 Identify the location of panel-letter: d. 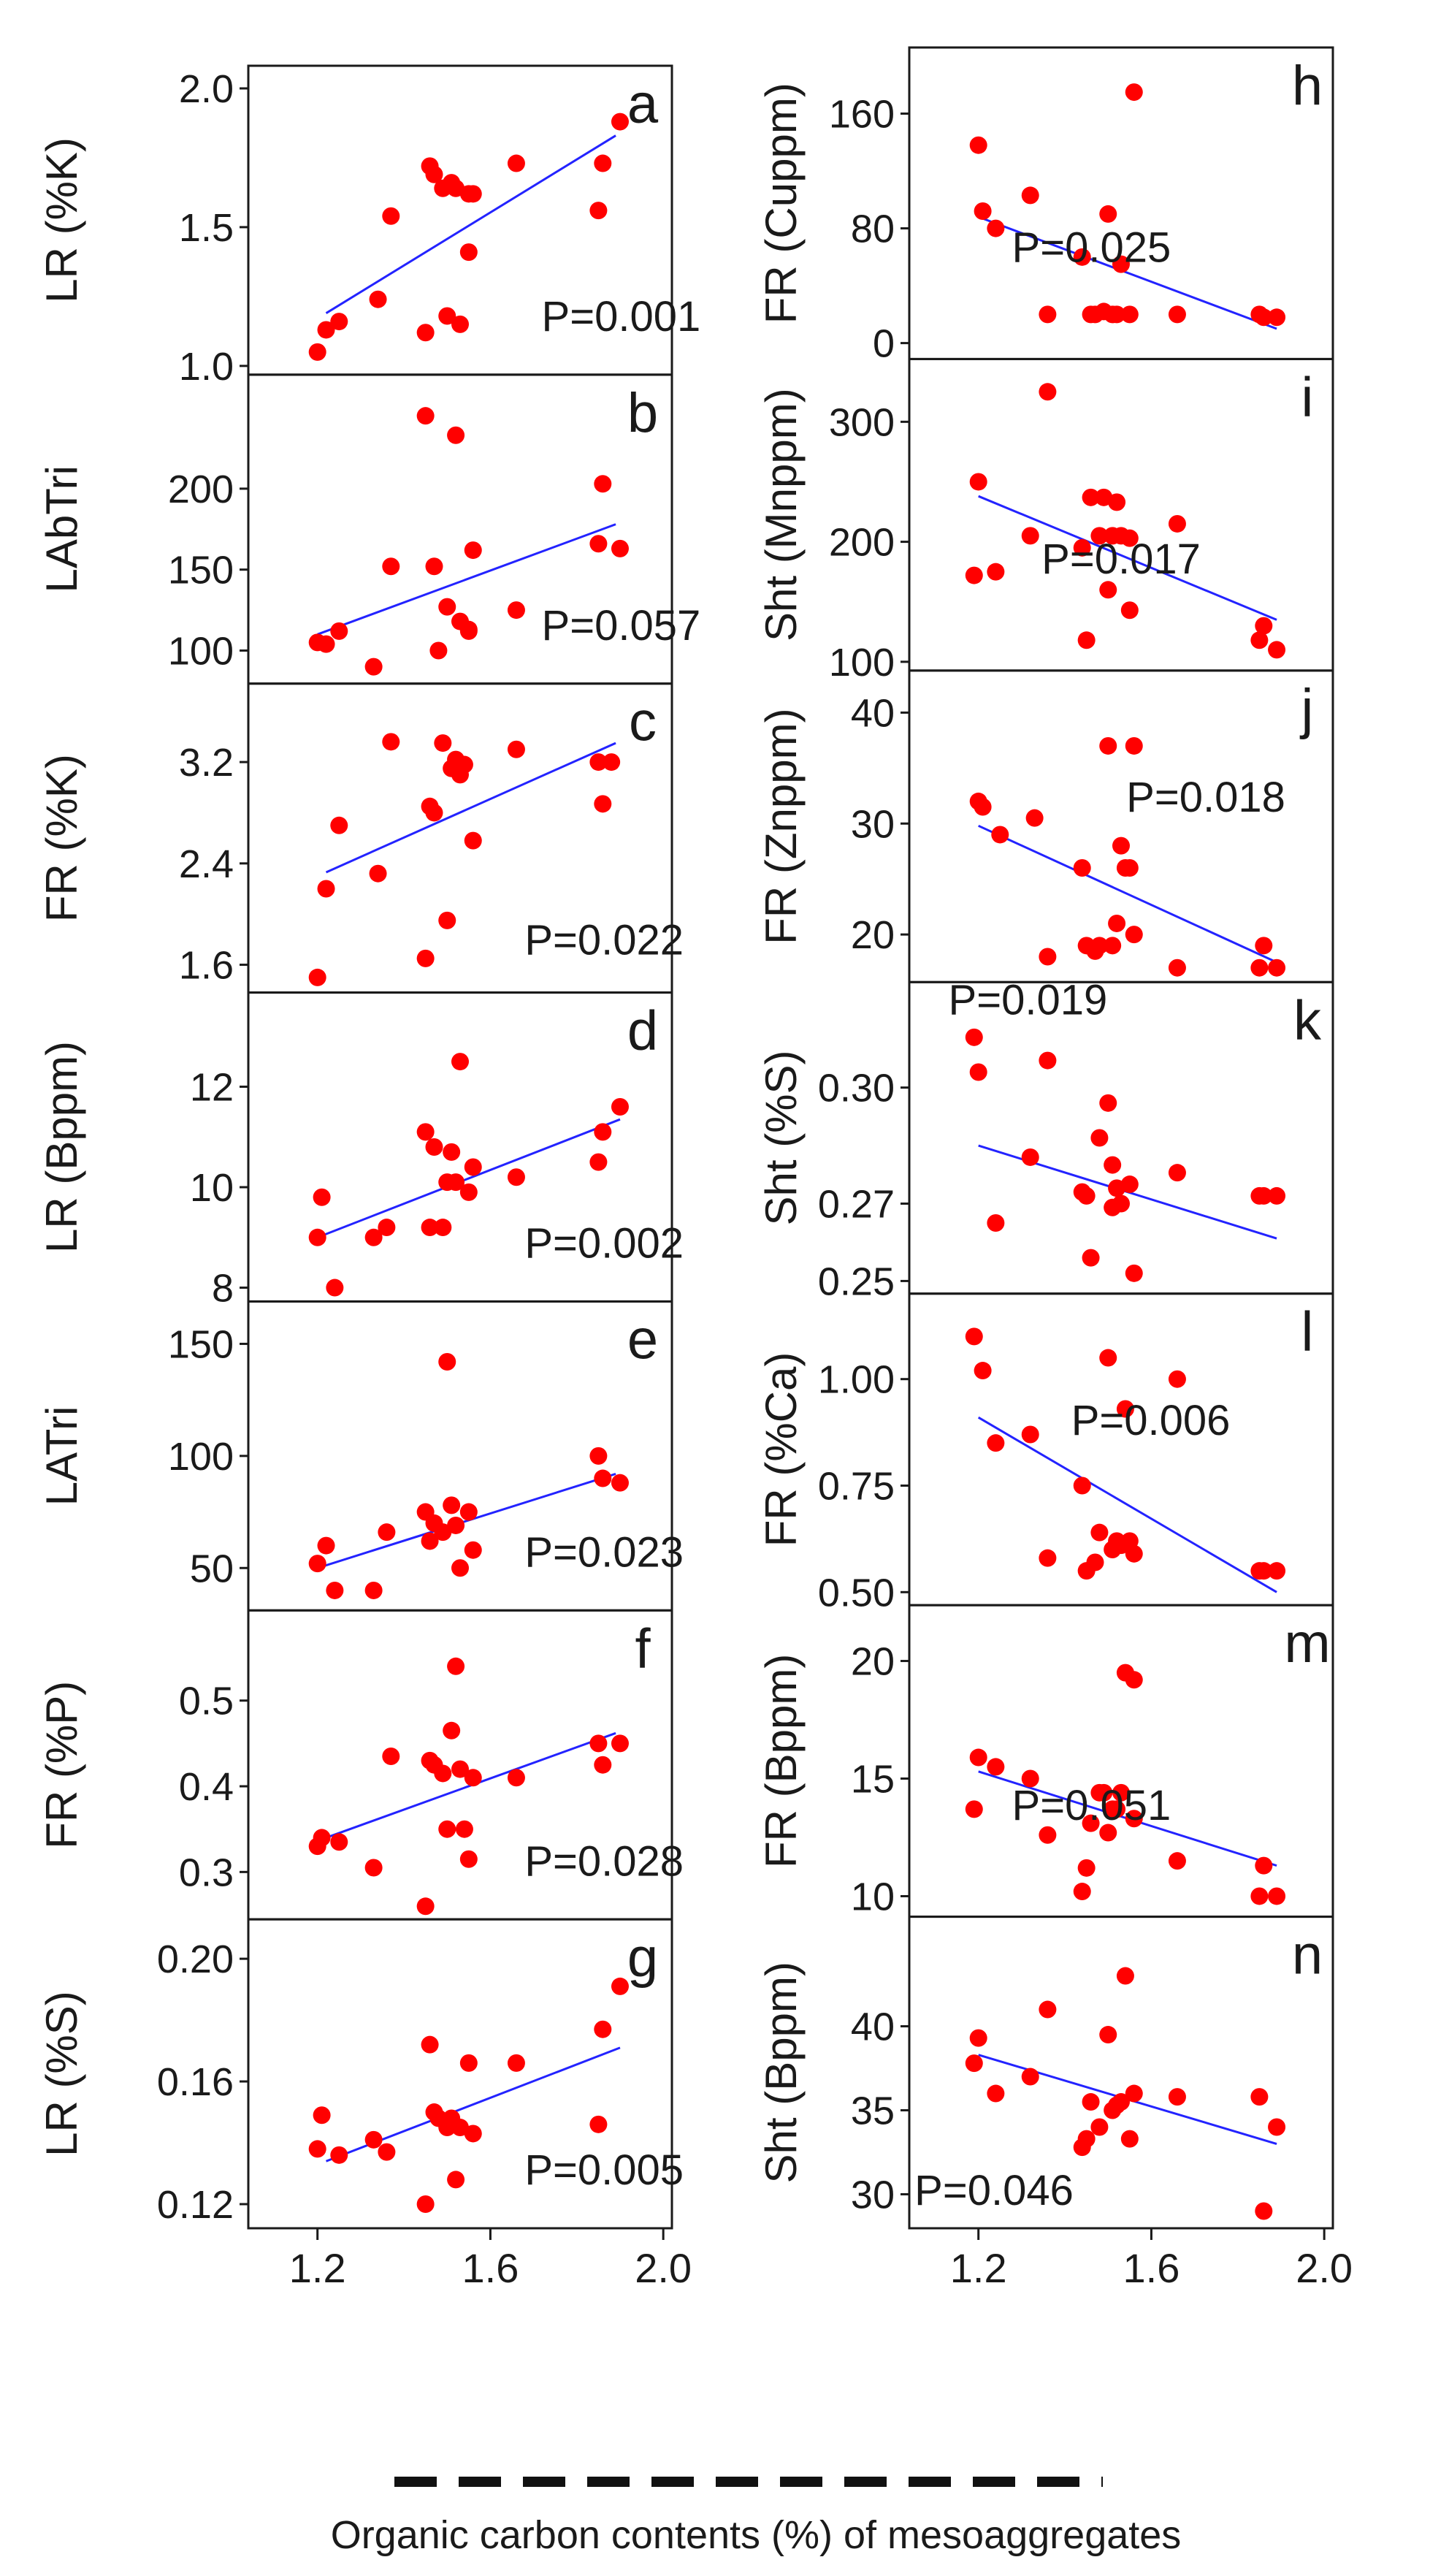
(642, 1031).